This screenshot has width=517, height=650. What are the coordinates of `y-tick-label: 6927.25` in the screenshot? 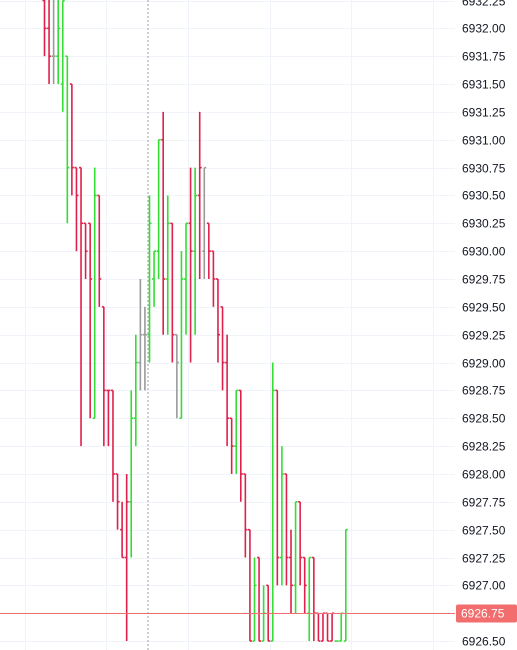 It's located at (484, 559).